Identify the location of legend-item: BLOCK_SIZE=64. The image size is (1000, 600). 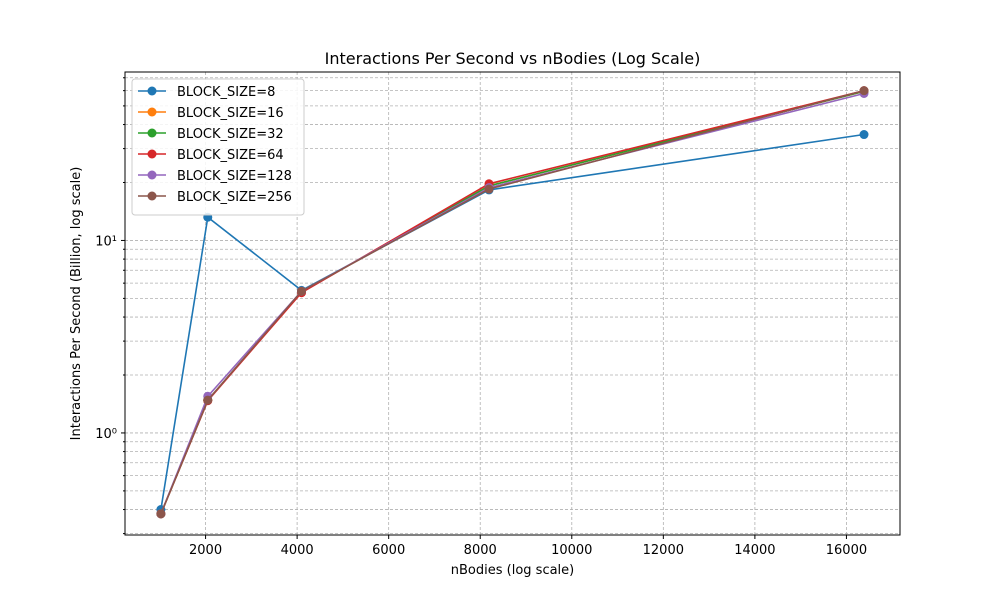
(211, 155).